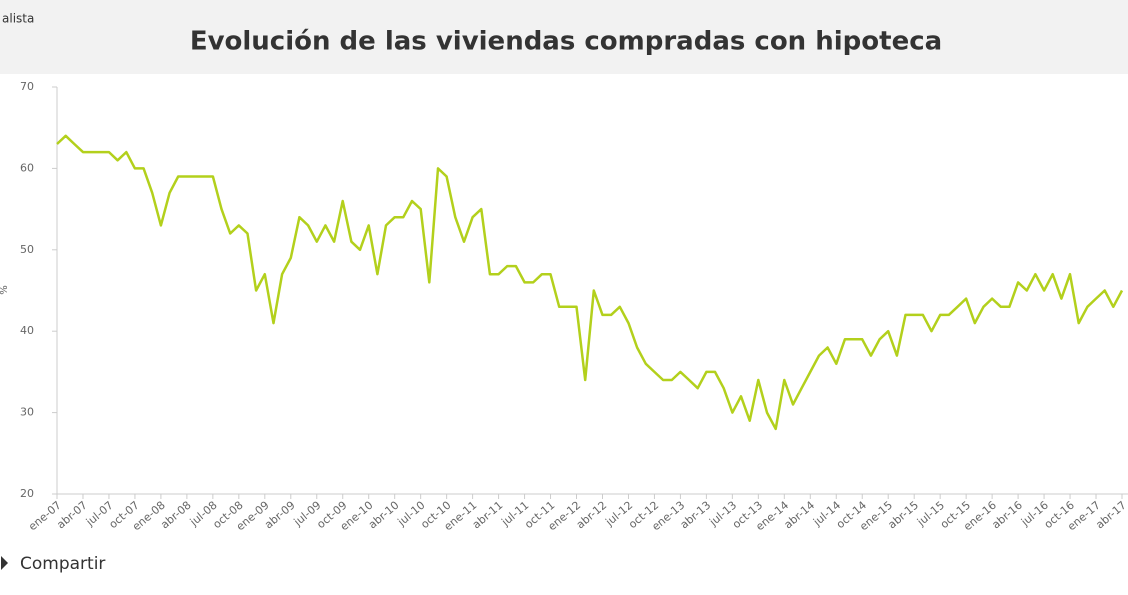 Image resolution: width=1128 pixels, height=595 pixels. I want to click on share-button: Compartir, so click(62, 564).